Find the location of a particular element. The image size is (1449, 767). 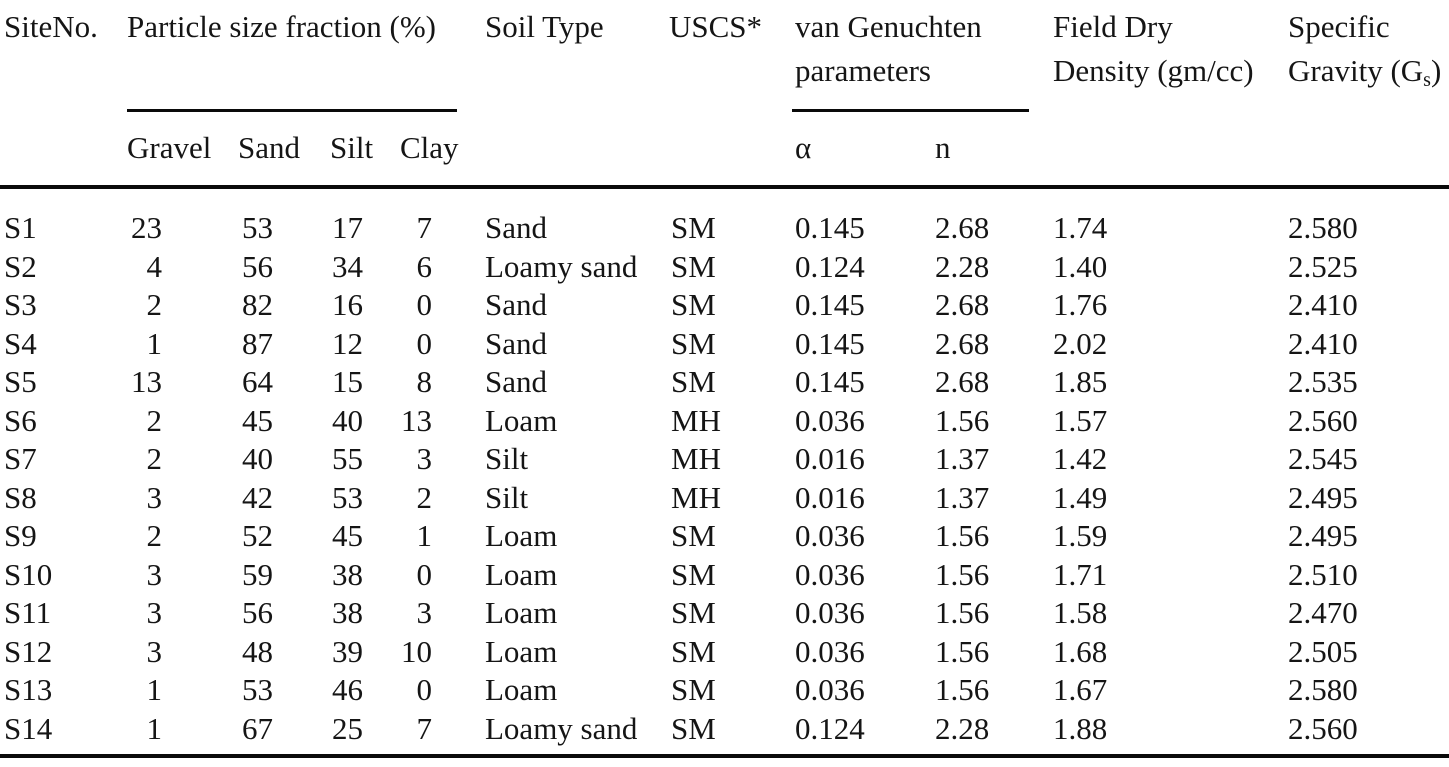

cell-field-dry-density: 1.40 is located at coordinates (1080, 266).